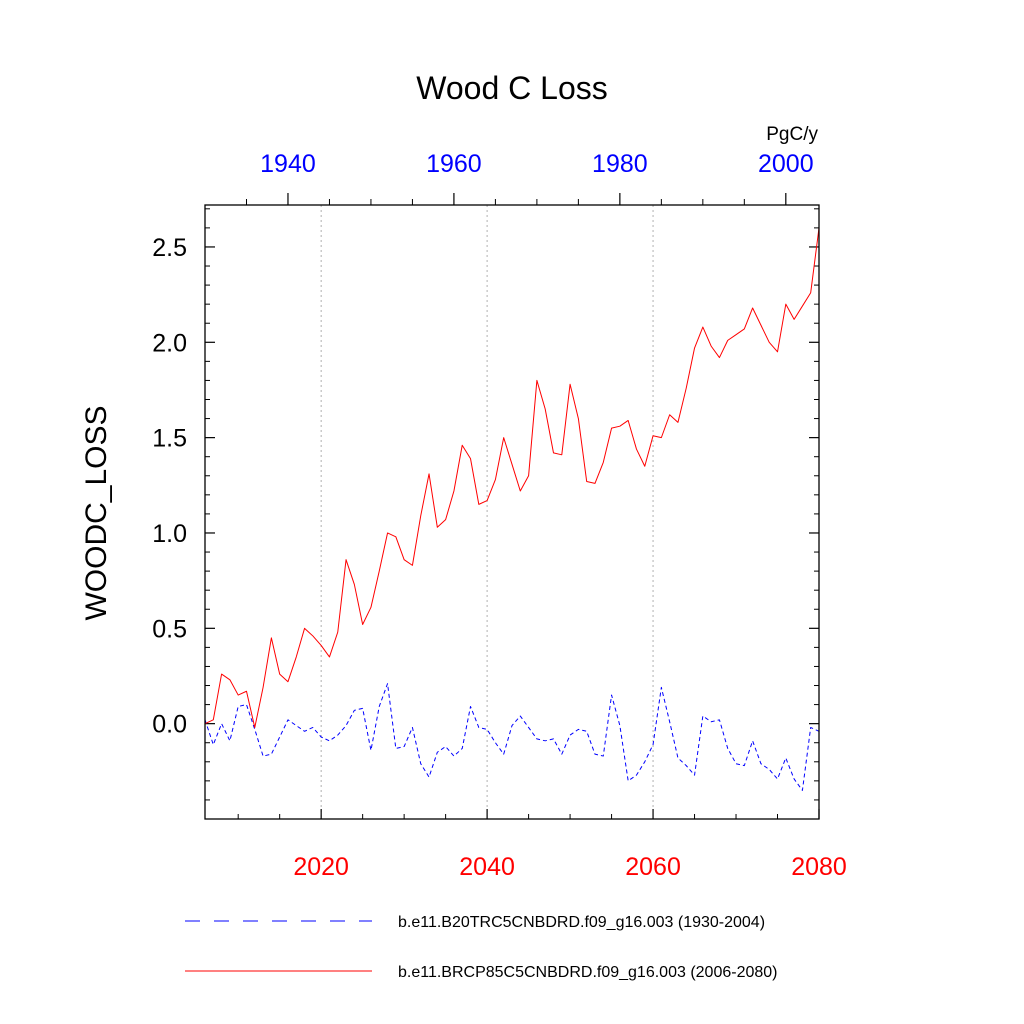 Image resolution: width=1024 pixels, height=1024 pixels. I want to click on top-tick-label-1: 1960, so click(454, 164).